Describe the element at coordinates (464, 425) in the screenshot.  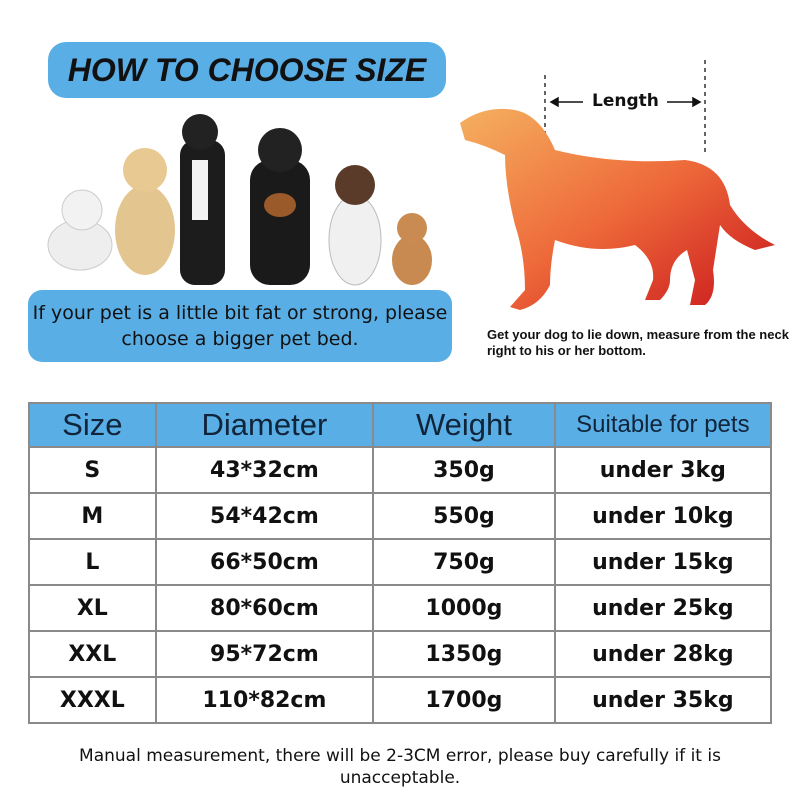
I see `header-weight: Weight` at that location.